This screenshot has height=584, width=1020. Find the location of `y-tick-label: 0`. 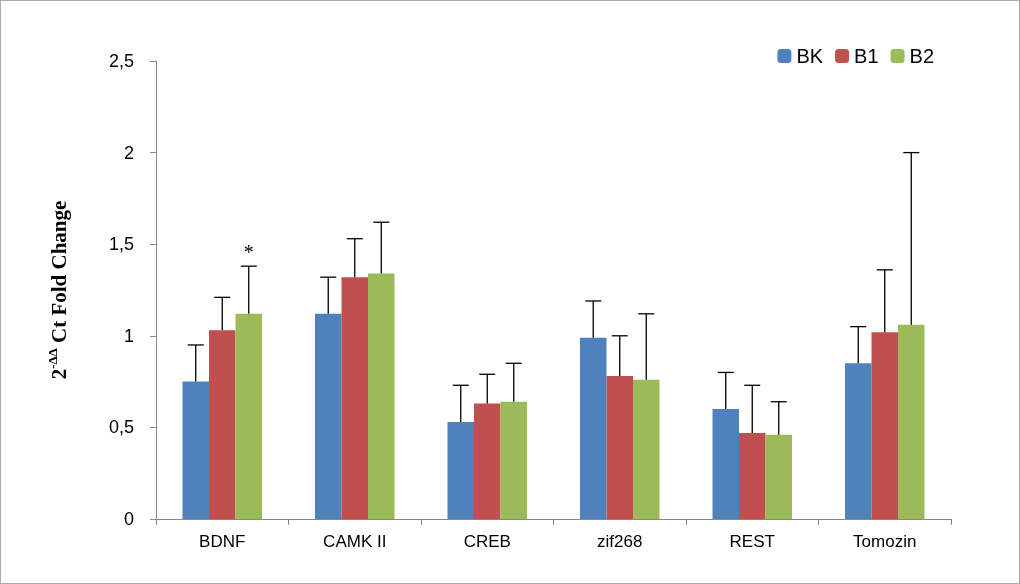

y-tick-label: 0 is located at coordinates (128, 519).